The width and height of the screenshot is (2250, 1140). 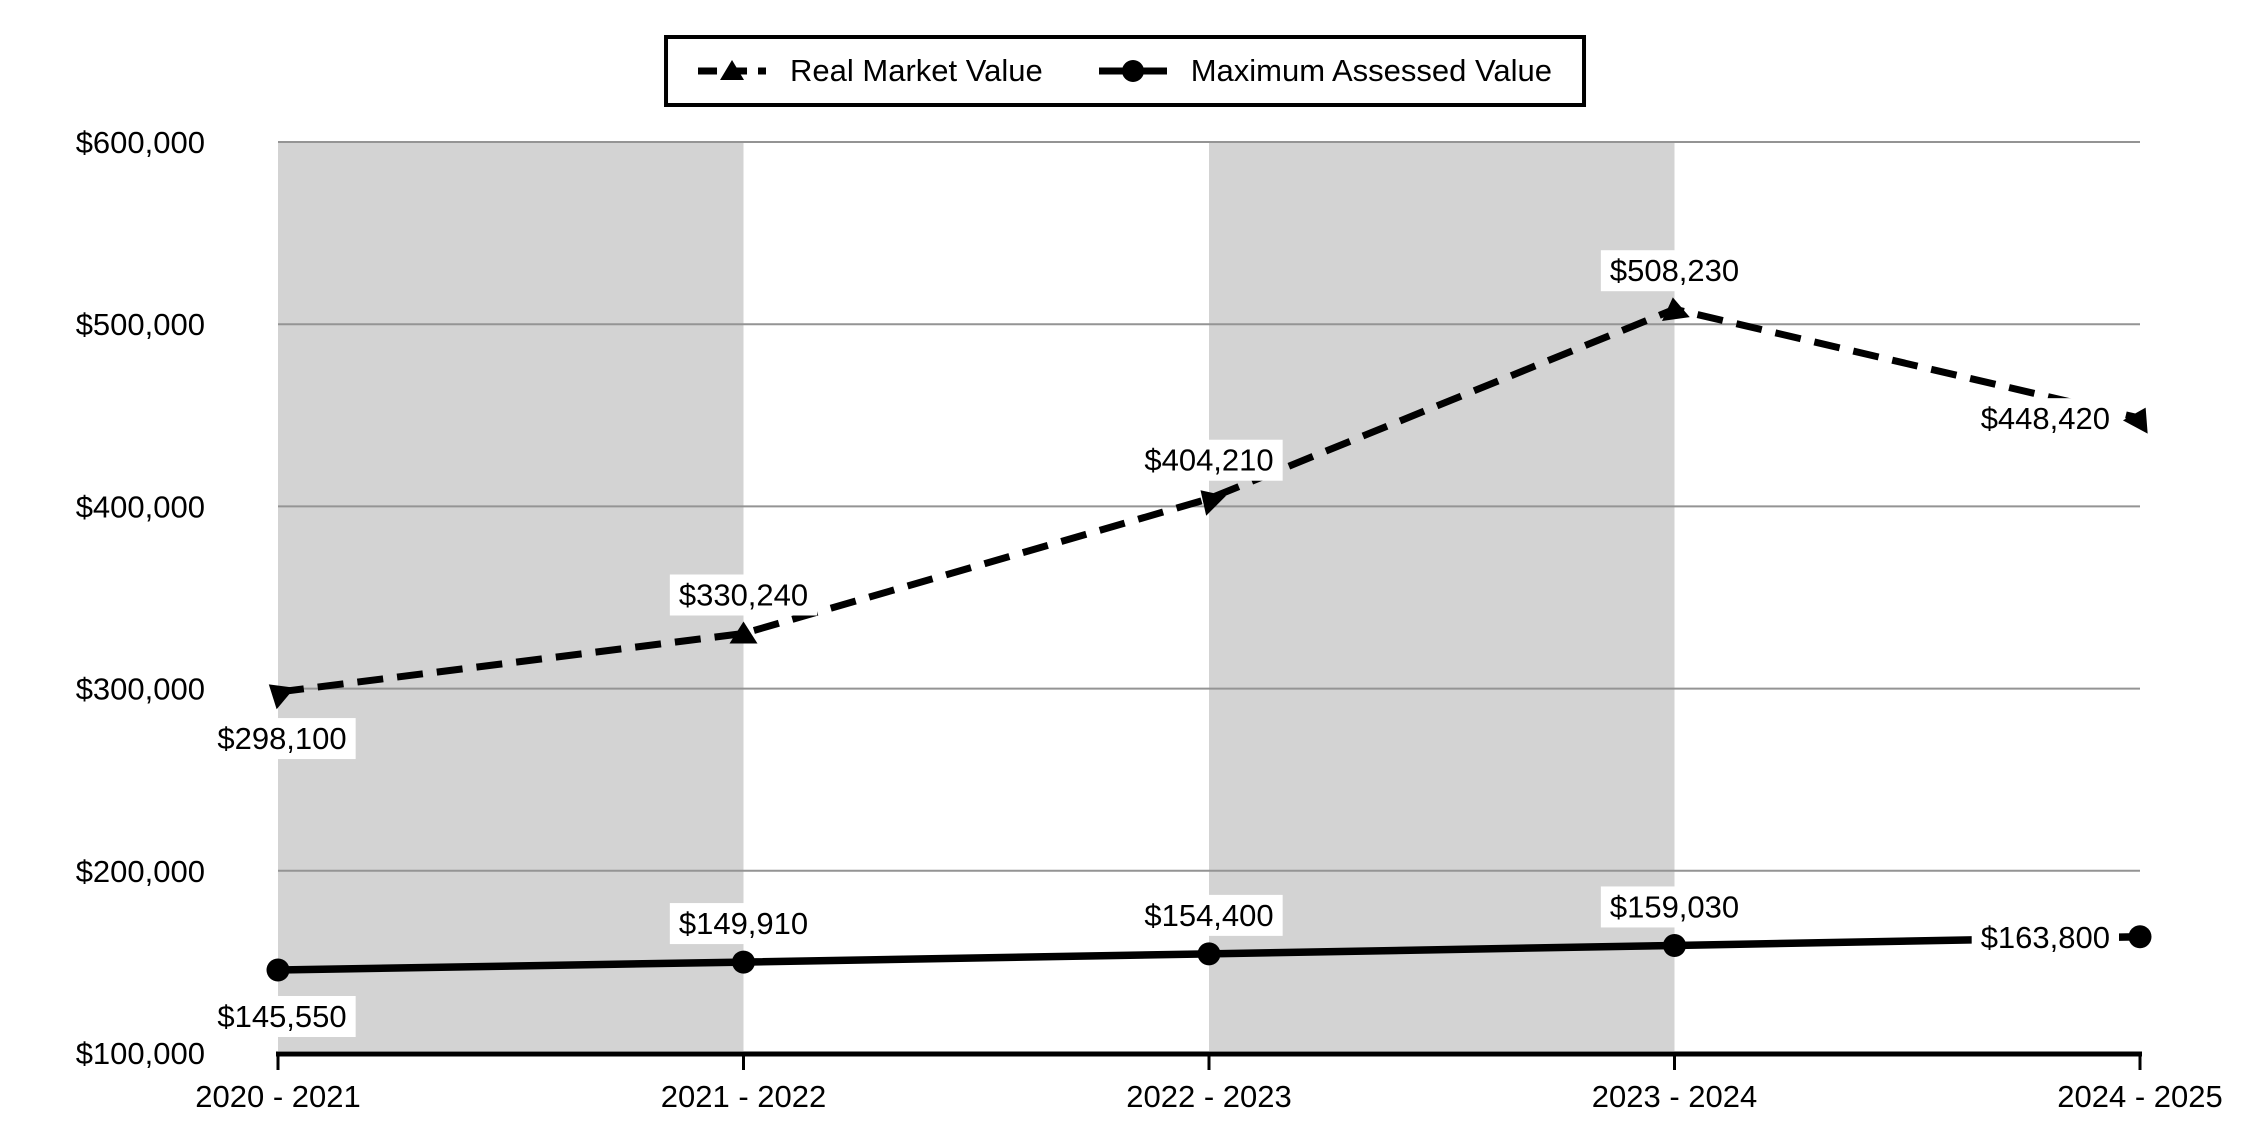 What do you see at coordinates (1371, 70) in the screenshot?
I see `legend-label-maximum-assessed-value: Maximum Assessed Value` at bounding box center [1371, 70].